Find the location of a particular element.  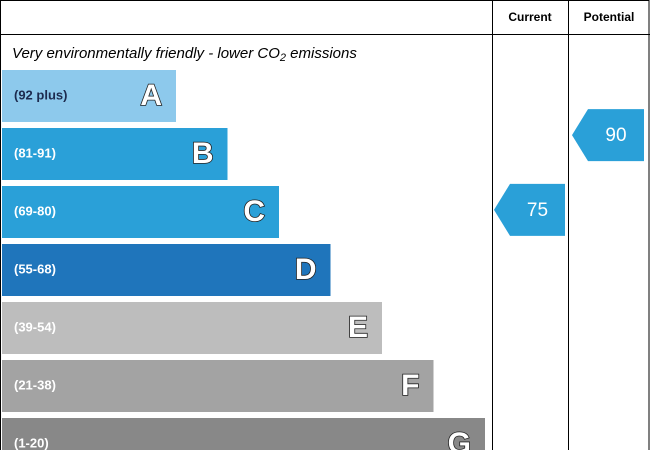

band-range: (69-80) is located at coordinates (35, 210).